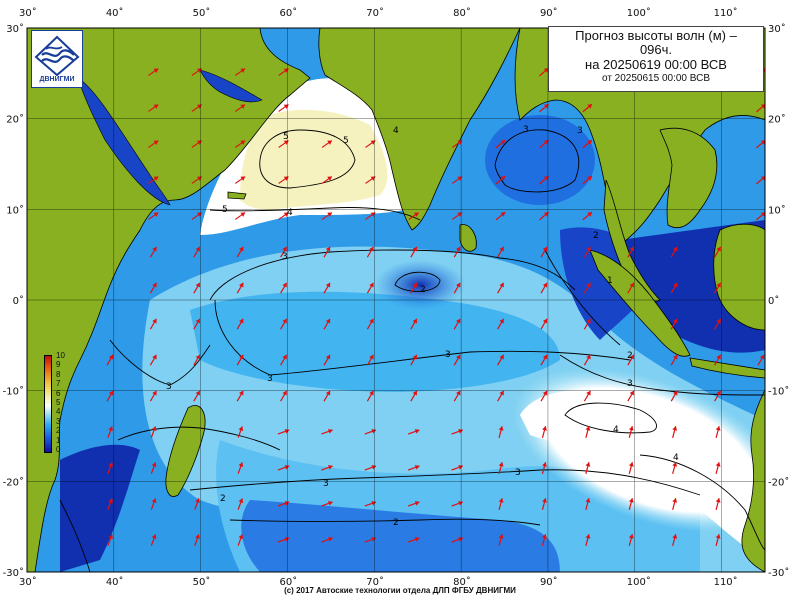 This screenshot has width=800, height=600. Describe the element at coordinates (237, 195) in the screenshot. I see `land-socotra` at that location.